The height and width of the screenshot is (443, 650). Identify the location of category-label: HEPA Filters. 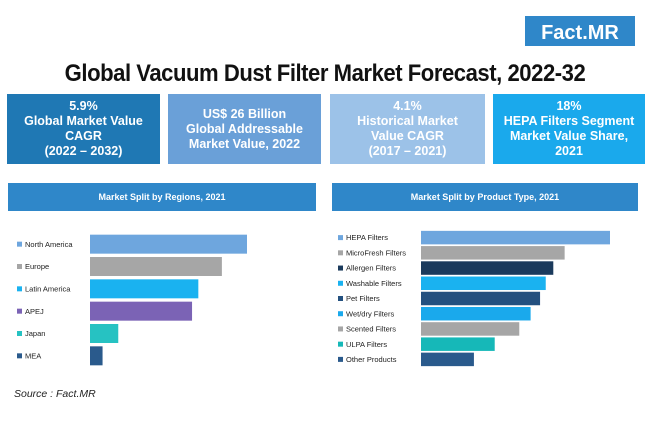
(367, 237).